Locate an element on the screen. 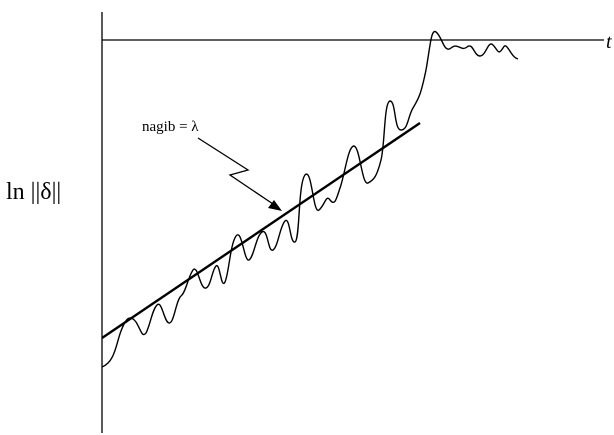 This screenshot has height=435, width=614. y-axis-label: ln ||δ|| is located at coordinates (33, 192).